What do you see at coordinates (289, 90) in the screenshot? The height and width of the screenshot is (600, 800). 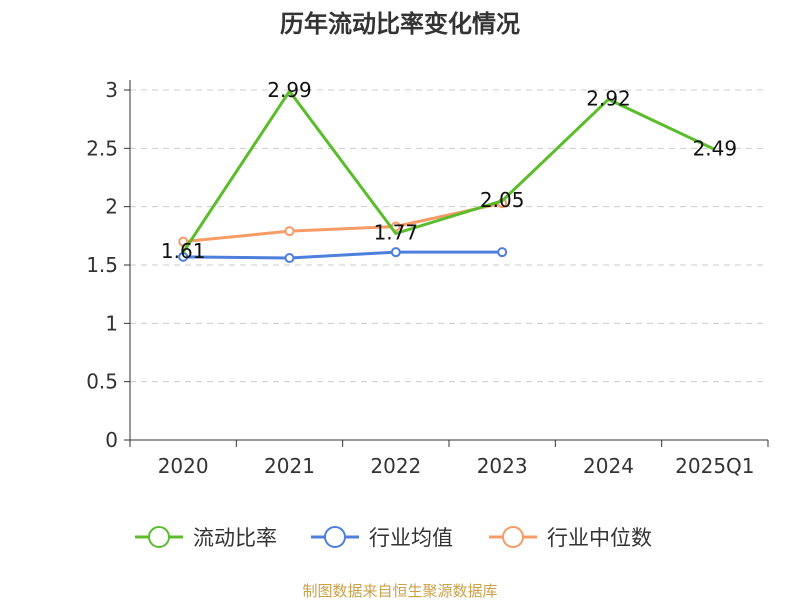 I see `data-label: 2.99` at bounding box center [289, 90].